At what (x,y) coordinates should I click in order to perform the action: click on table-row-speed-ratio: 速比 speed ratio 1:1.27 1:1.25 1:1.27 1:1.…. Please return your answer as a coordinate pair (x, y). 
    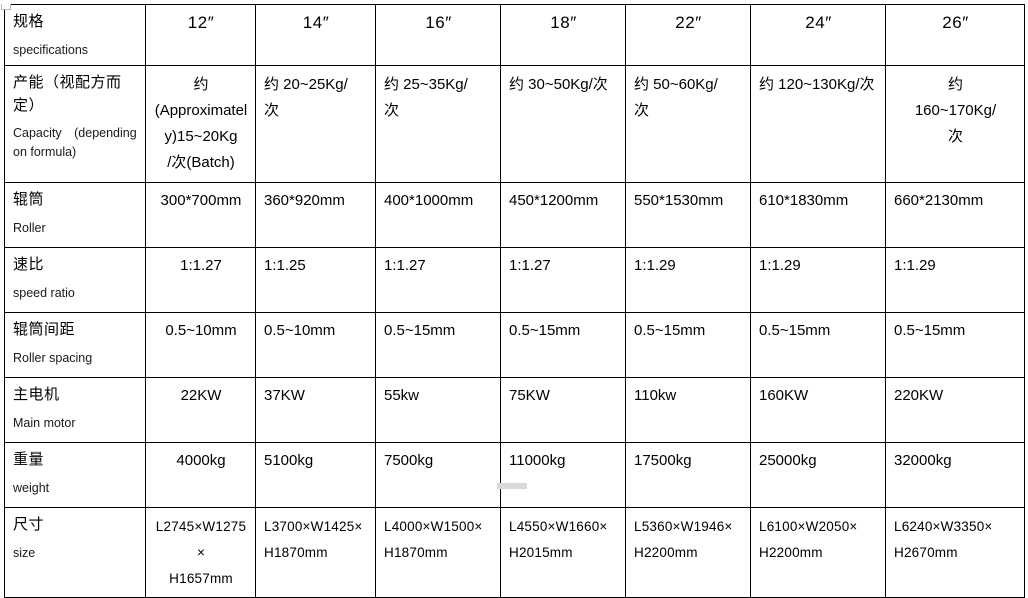
    Looking at the image, I should click on (514, 280).